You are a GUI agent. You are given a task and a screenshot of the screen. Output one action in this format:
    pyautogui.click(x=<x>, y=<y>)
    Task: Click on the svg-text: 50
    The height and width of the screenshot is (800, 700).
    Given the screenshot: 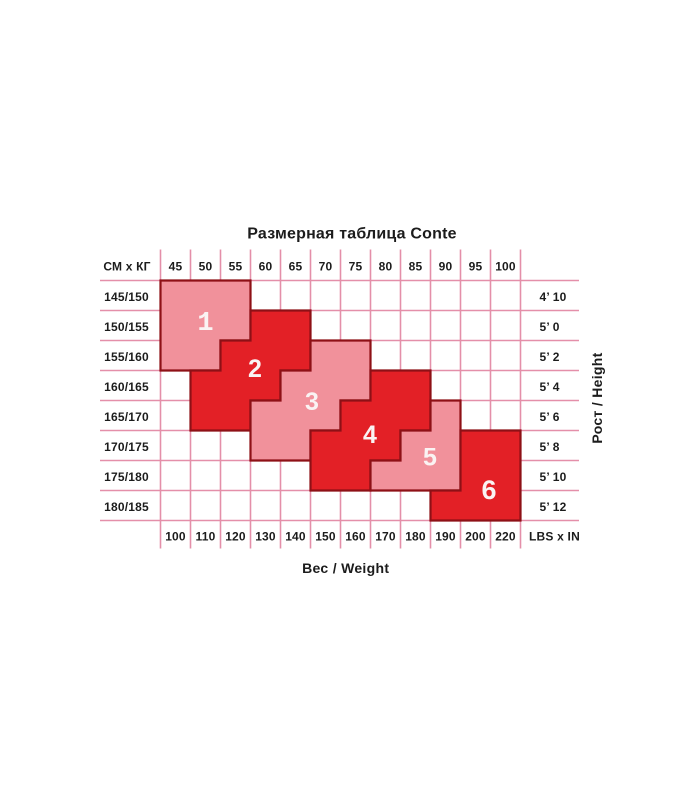 What is the action you would take?
    pyautogui.click(x=206, y=267)
    